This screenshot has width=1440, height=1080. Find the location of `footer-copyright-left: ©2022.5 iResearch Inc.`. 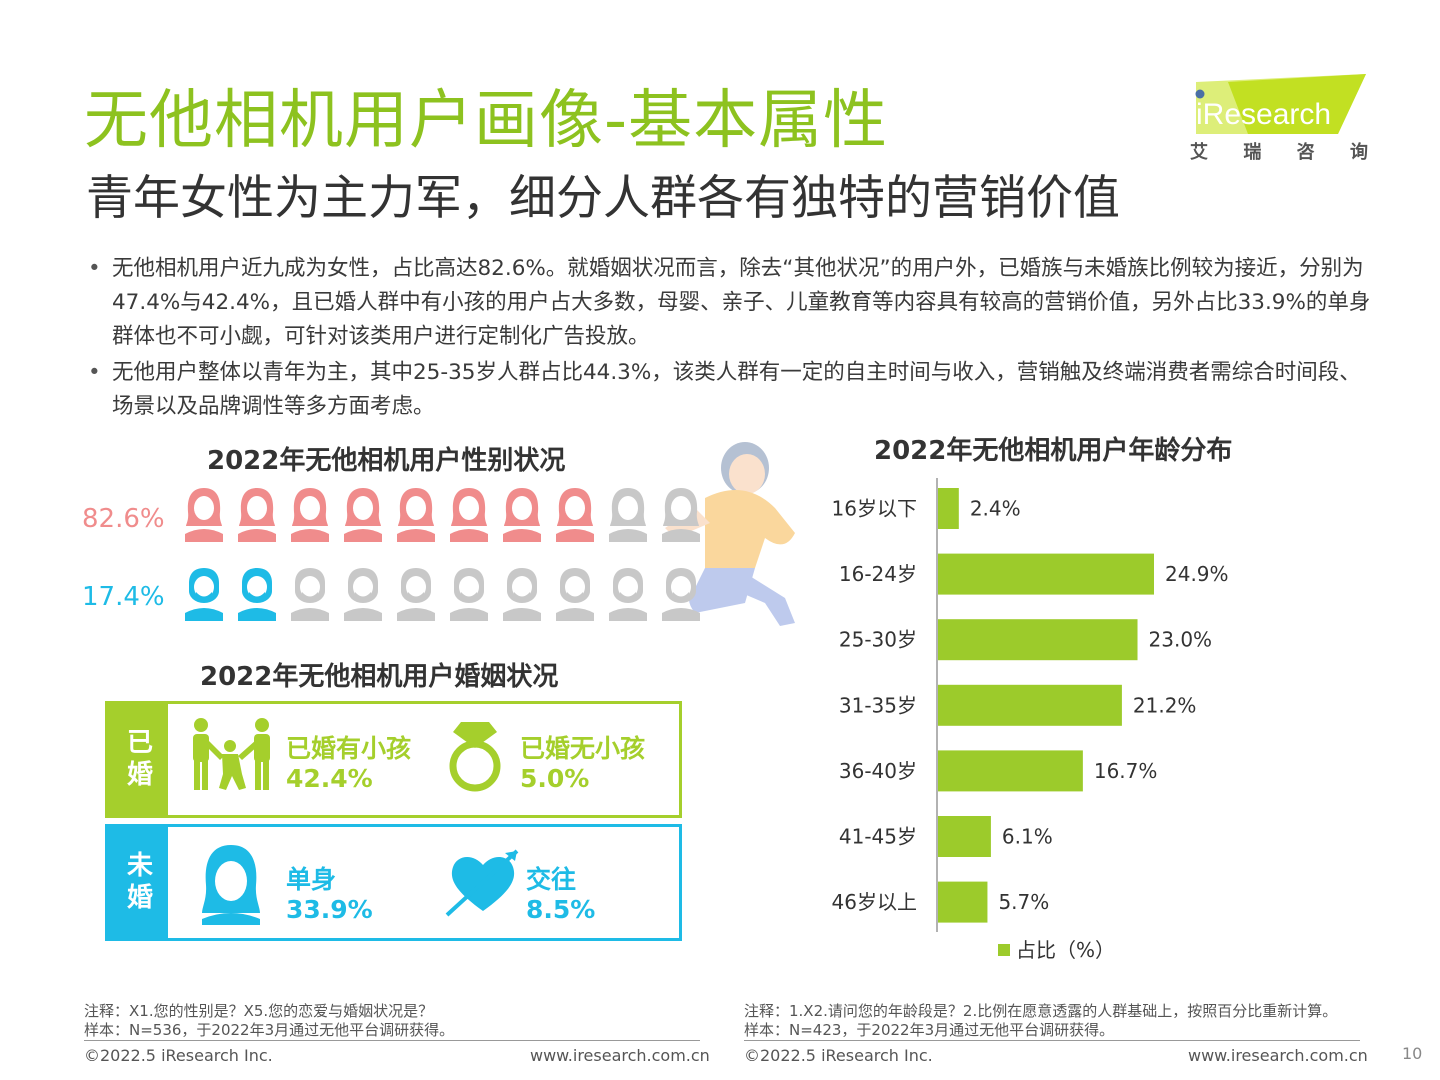

footer-copyright-left: ©2022.5 iResearch Inc. is located at coordinates (178, 1055).